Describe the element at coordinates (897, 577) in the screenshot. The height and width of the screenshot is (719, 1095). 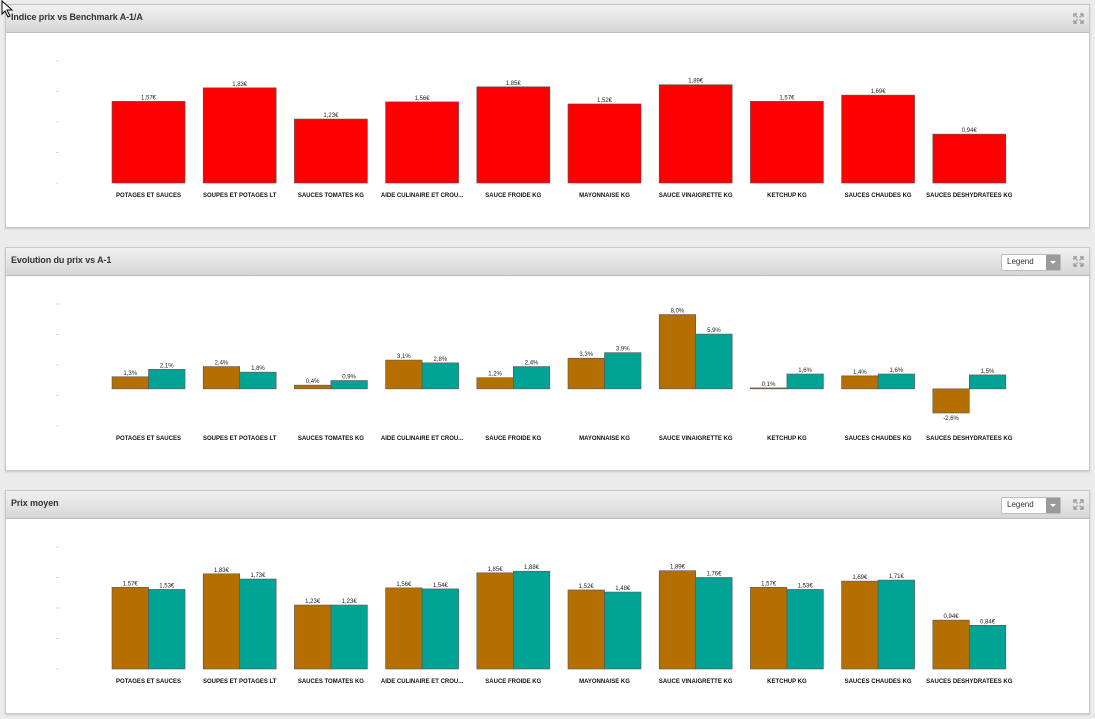
I see `data-label: 1,71€` at that location.